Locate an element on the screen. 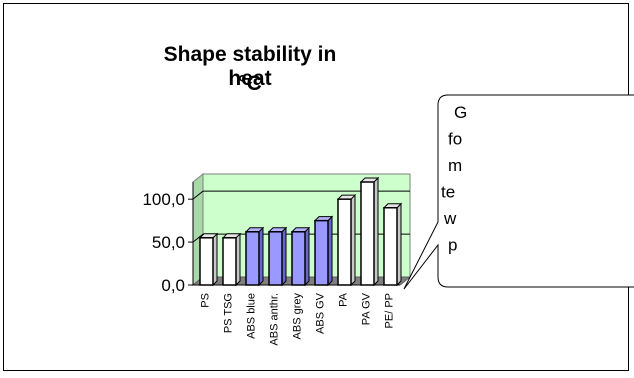 The height and width of the screenshot is (378, 634). x-tick-label: ABS anthr. is located at coordinates (275, 319).